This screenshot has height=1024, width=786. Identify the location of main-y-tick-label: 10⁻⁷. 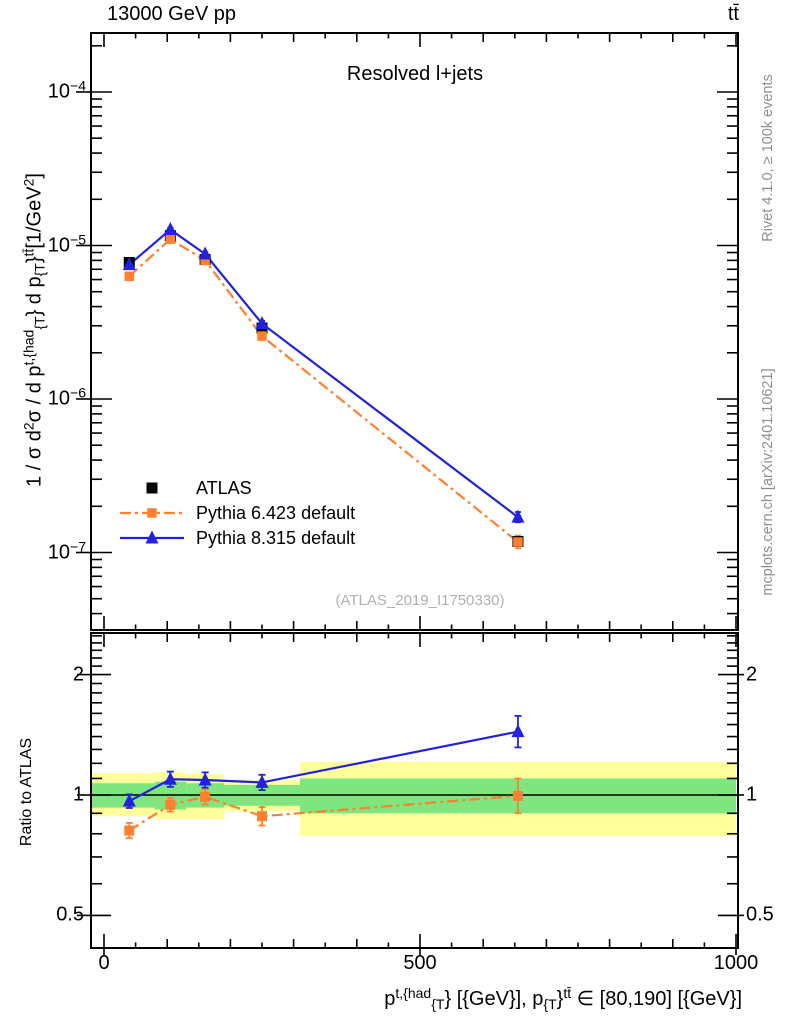
(66, 550).